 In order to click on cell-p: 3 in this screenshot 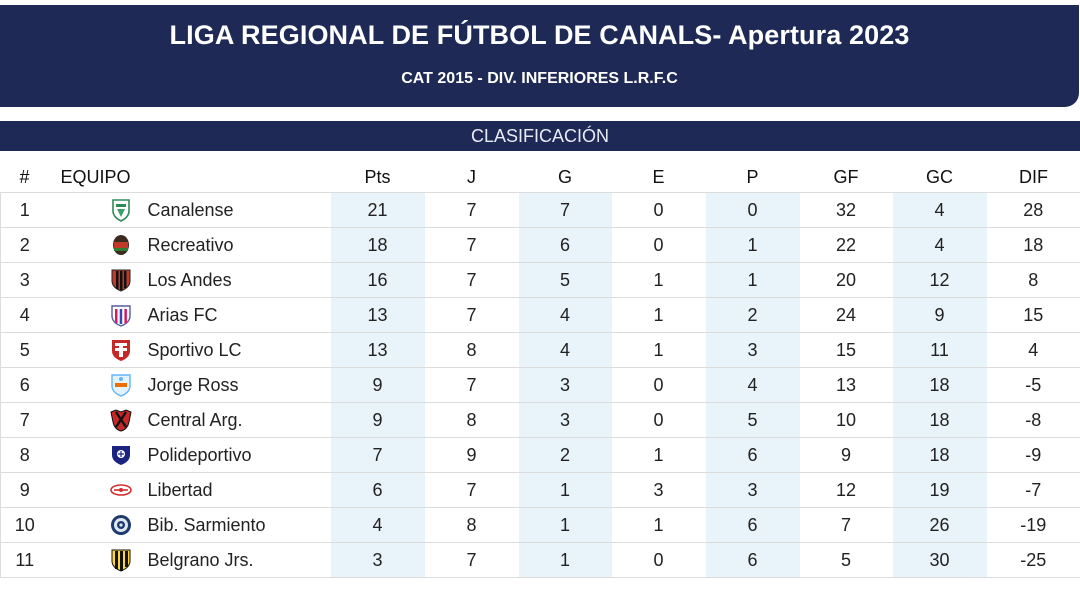, I will do `click(752, 350)`.